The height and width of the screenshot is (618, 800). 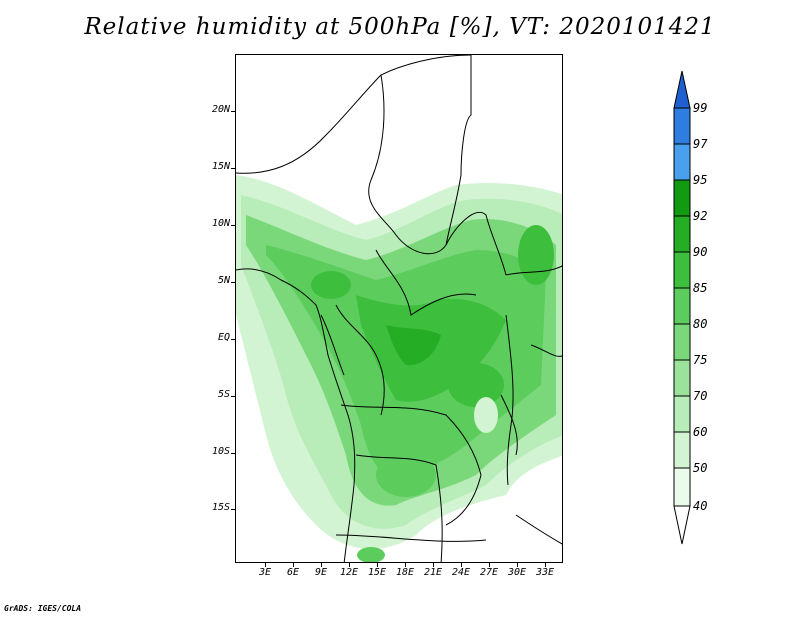 I want to click on lat-label-15s: 15S, so click(x=220, y=507).